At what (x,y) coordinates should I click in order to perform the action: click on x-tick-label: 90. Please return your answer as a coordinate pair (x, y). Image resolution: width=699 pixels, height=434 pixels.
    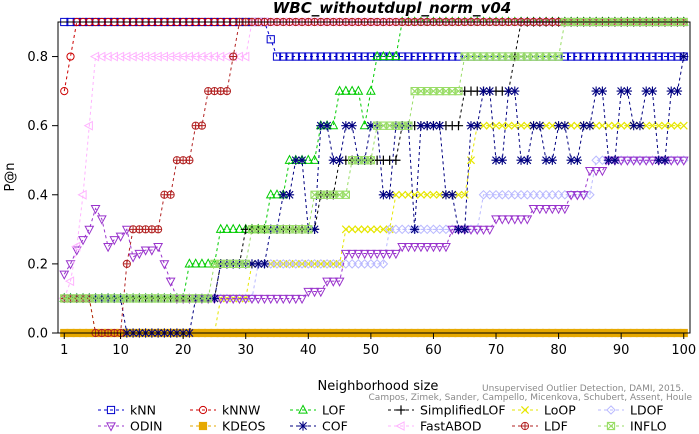
    Looking at the image, I should click on (621, 350).